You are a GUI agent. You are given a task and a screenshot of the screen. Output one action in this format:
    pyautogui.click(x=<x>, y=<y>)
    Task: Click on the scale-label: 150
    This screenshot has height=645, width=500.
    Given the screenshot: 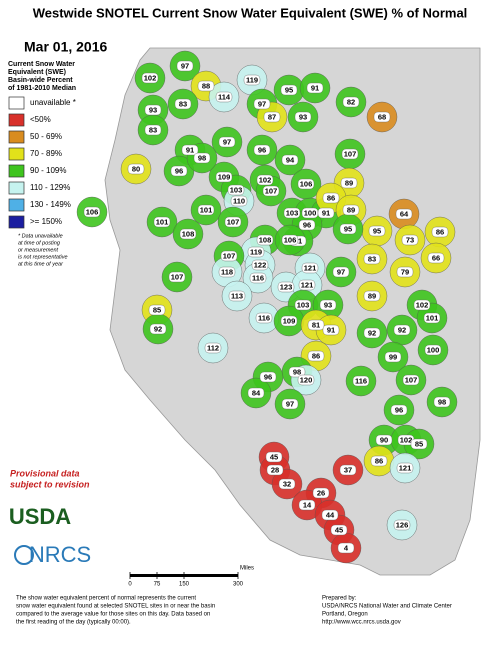 What is the action you would take?
    pyautogui.click(x=184, y=585)
    